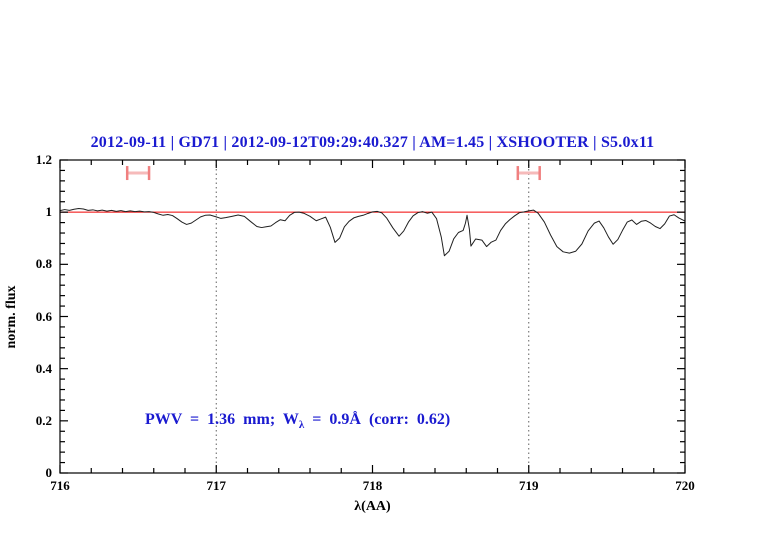 This screenshot has height=542, width=782. What do you see at coordinates (60, 485) in the screenshot?
I see `x-tick-label: 716` at bounding box center [60, 485].